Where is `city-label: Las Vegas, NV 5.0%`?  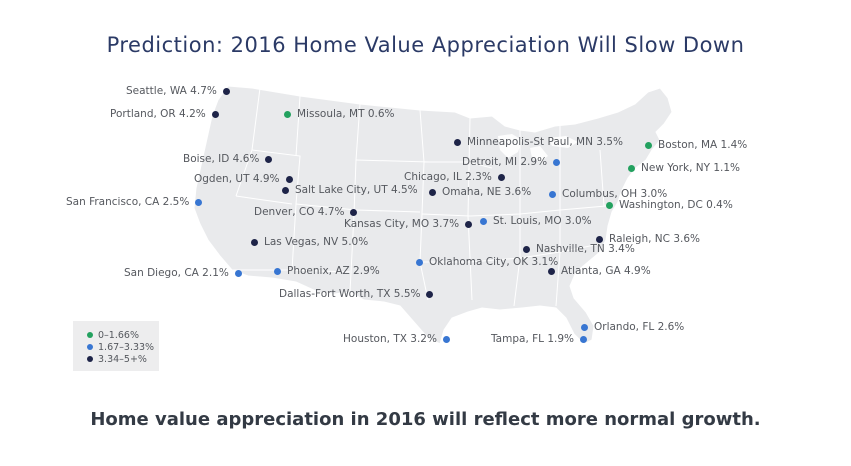 city-label: Las Vegas, NV 5.0% is located at coordinates (316, 242).